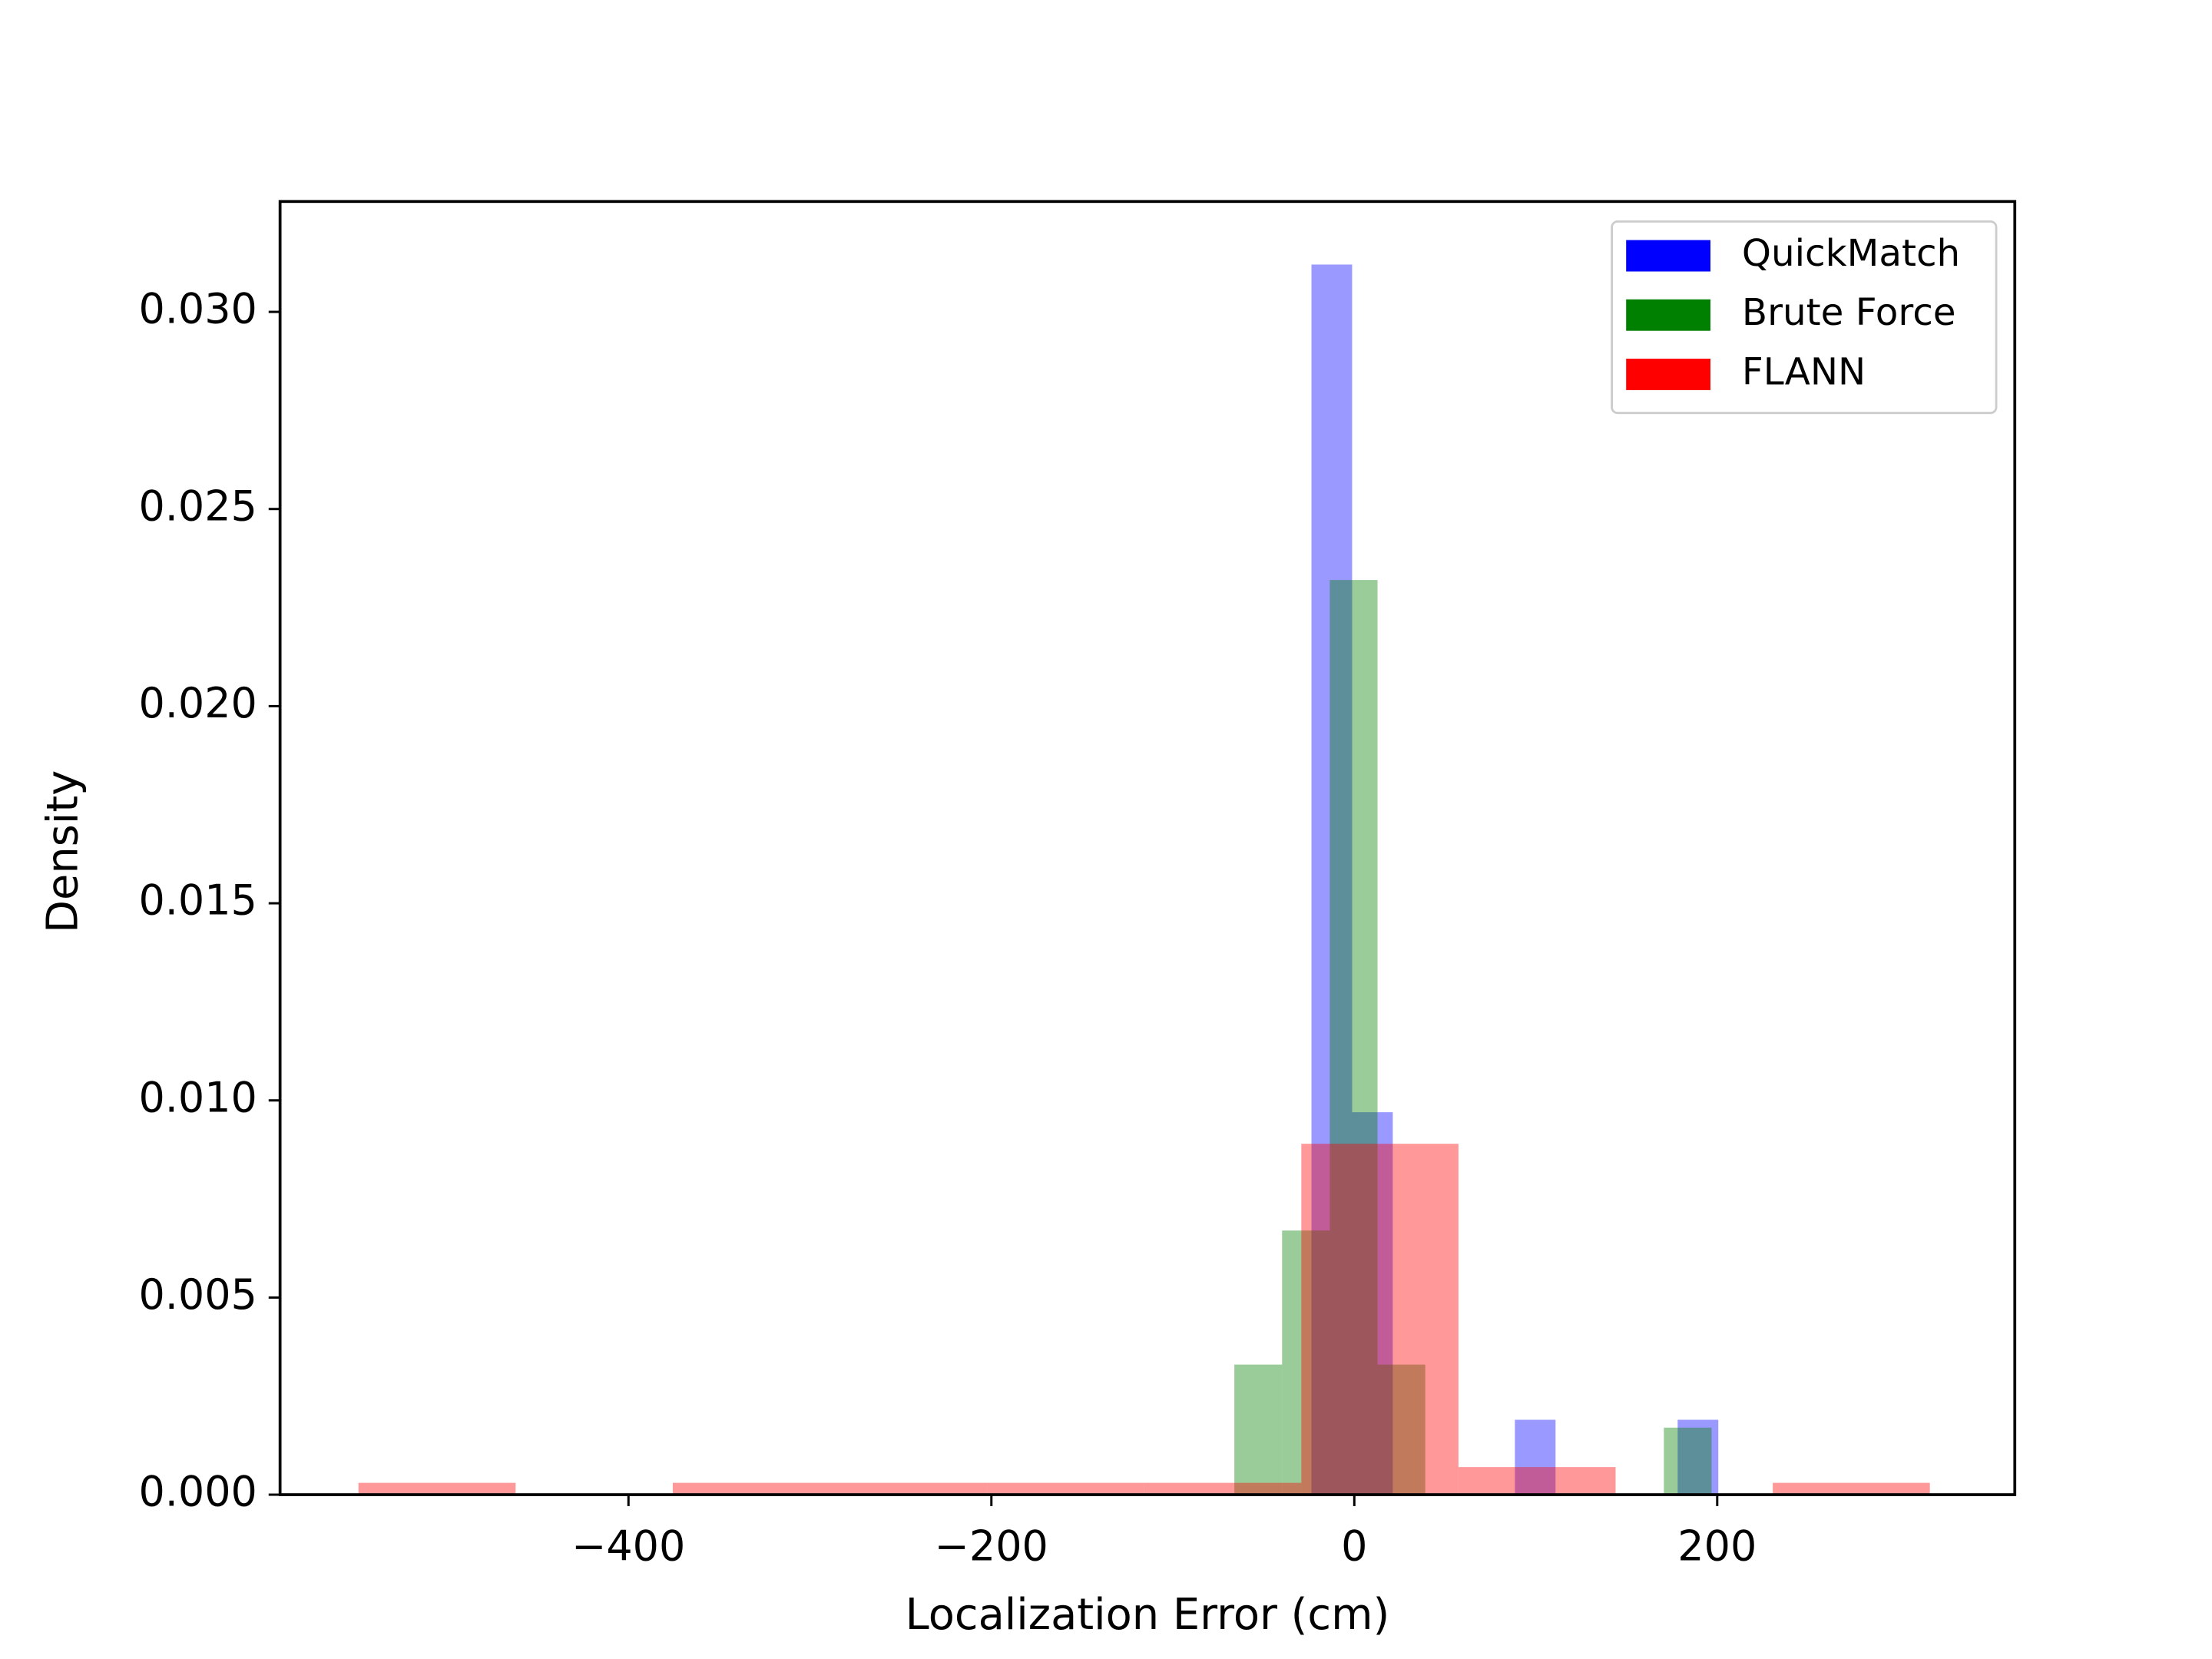 This screenshot has height=1659, width=2212. Describe the element at coordinates (991, 1546) in the screenshot. I see `x-tick-label: −200` at that location.